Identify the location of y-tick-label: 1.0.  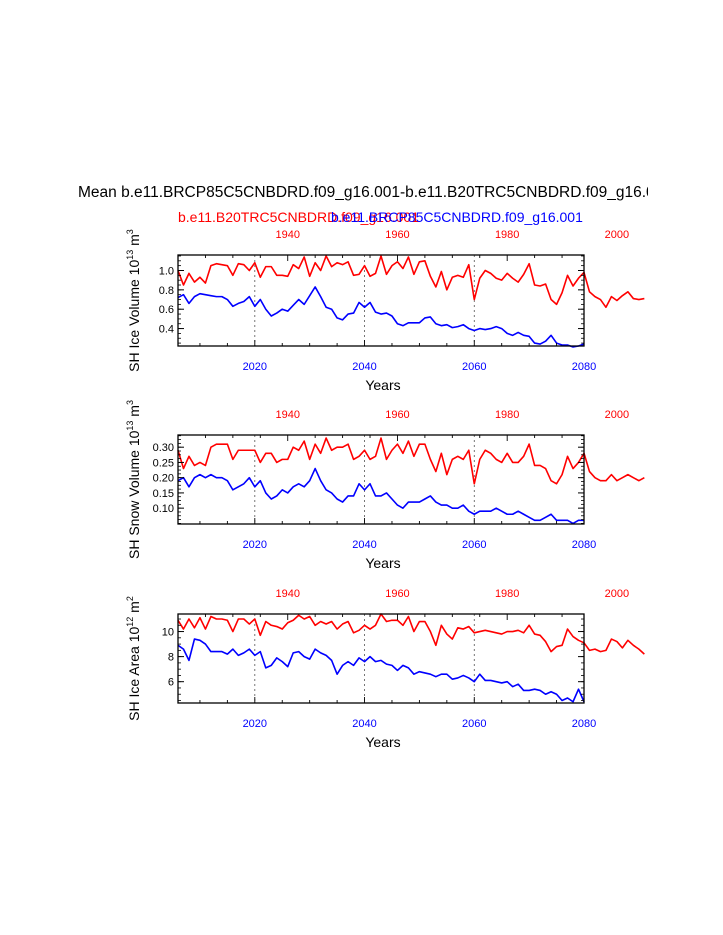
(166, 271).